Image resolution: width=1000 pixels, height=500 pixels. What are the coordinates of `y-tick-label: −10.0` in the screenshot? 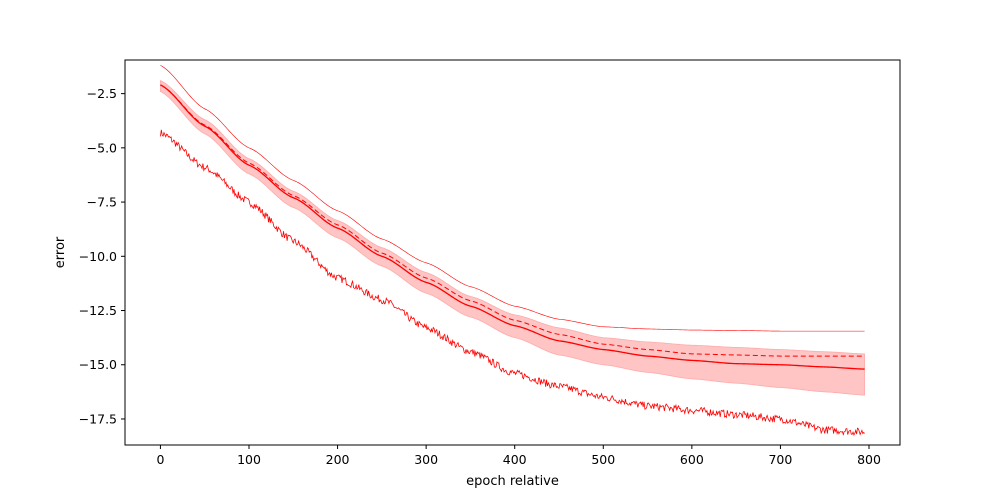 It's located at (98, 256).